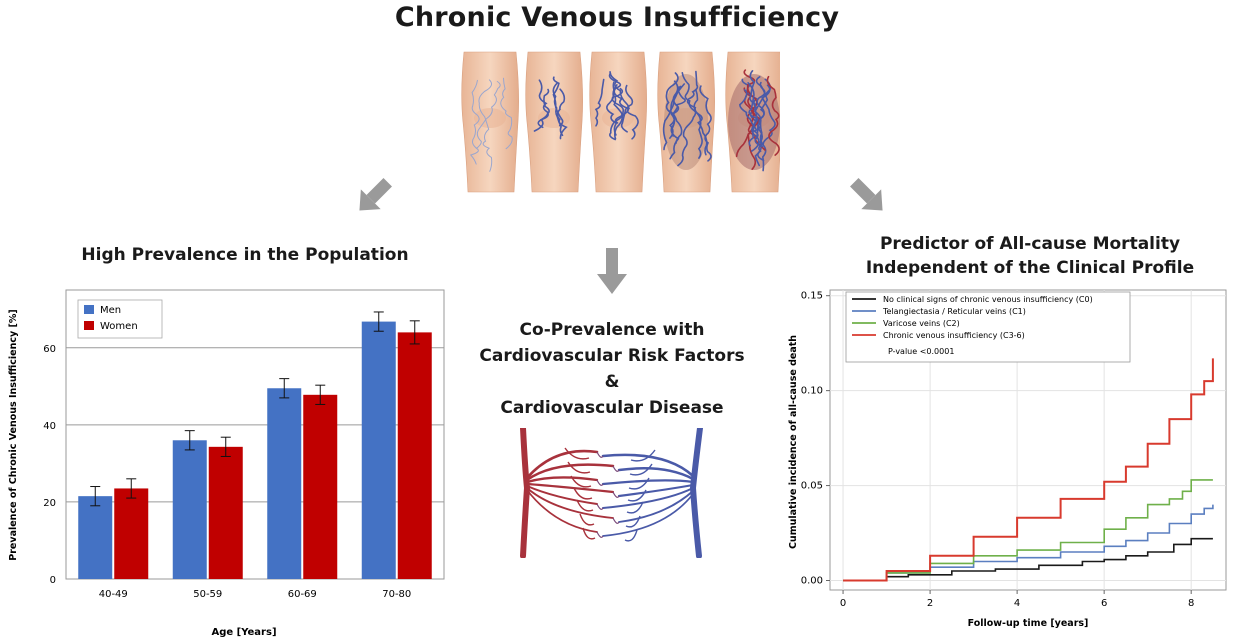 Image resolution: width=1234 pixels, height=642 pixels. Describe the element at coordinates (612, 382) in the screenshot. I see `co-prevalence-line: &` at that location.